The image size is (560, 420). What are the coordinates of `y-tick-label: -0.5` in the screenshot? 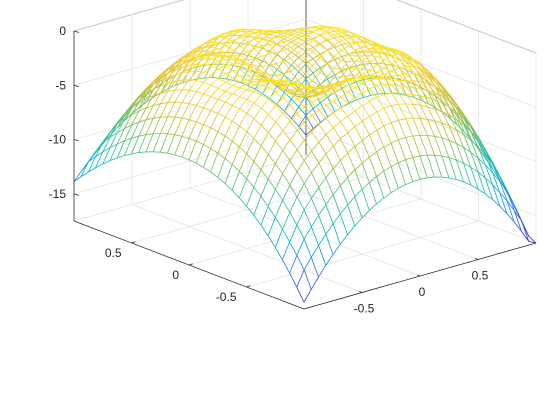 It's located at (226, 297).